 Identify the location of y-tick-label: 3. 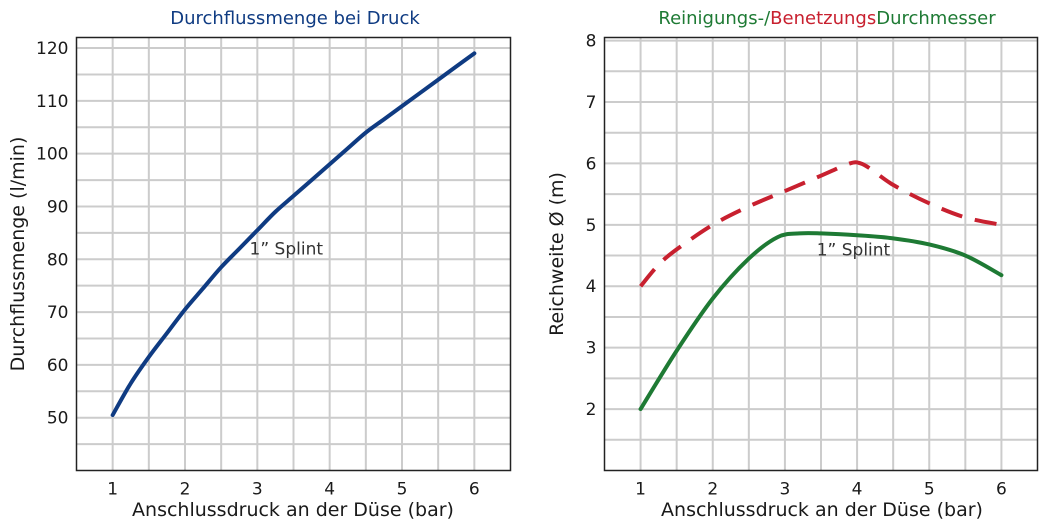
(591, 349).